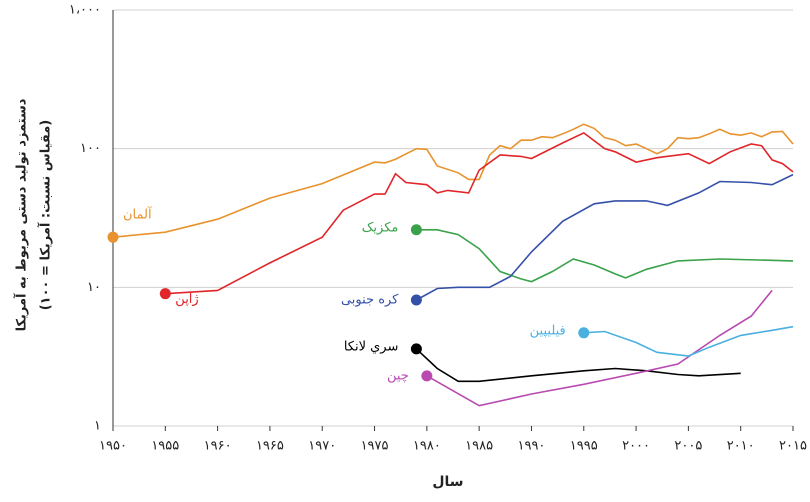 This screenshot has height=502, width=810. I want to click on x-tick-label: ۱۹۷۵, so click(375, 446).